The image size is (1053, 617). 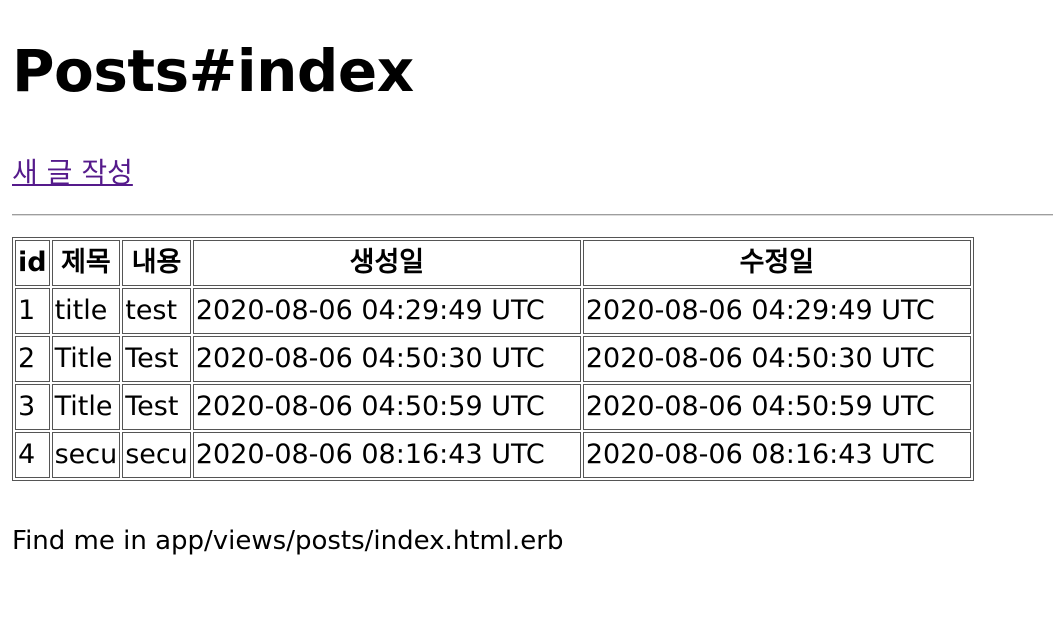 What do you see at coordinates (776, 407) in the screenshot?
I see `cell-updated: 2020-08-06 04:50:59 UTC` at bounding box center [776, 407].